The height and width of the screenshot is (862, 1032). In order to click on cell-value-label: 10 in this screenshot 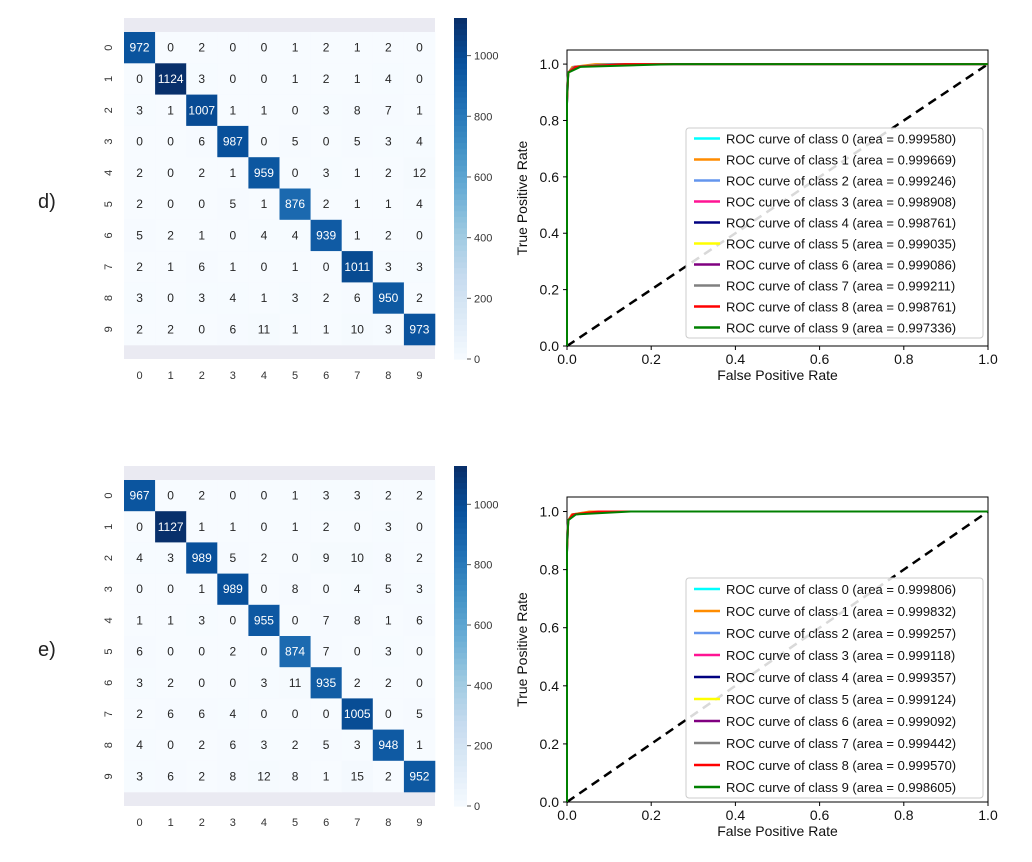, I will do `click(358, 329)`.